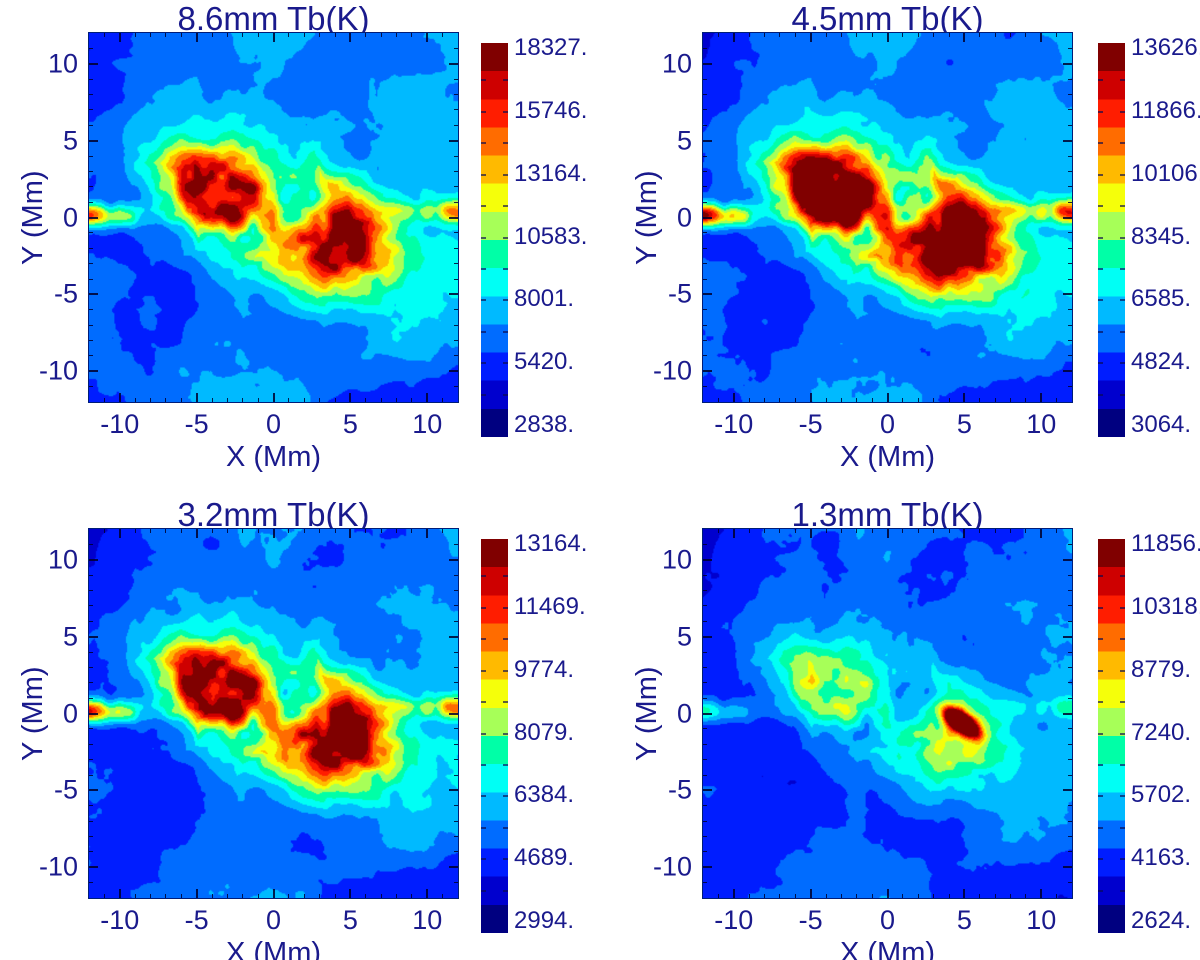 Image resolution: width=1200 pixels, height=960 pixels. I want to click on x-tick-label: 10, so click(1041, 920).